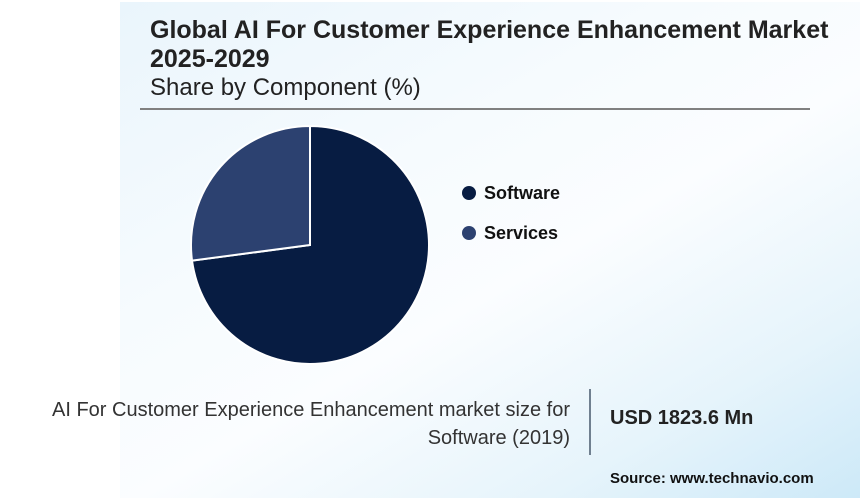 This screenshot has width=860, height=498. What do you see at coordinates (475, 109) in the screenshot?
I see `title-divider` at bounding box center [475, 109].